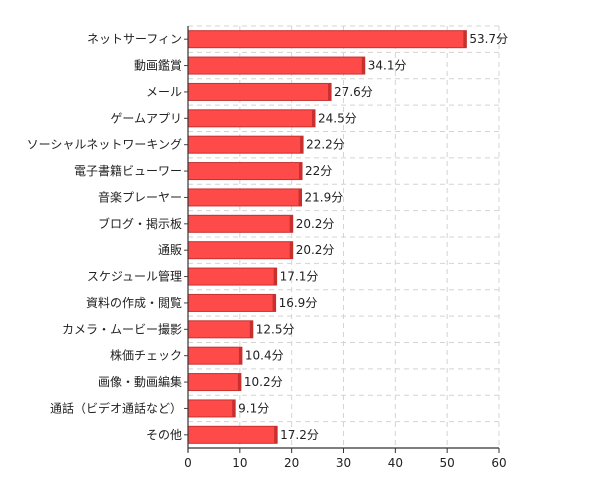  I want to click on x-tick-label: 60, so click(498, 463).